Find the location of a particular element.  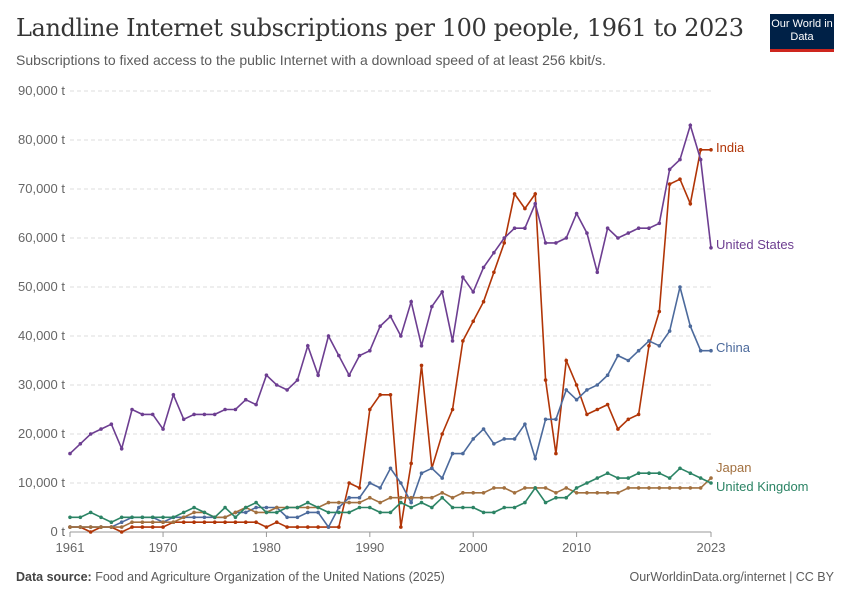

footer-link: OurWorldinData.org/internet | CC BY is located at coordinates (732, 577).